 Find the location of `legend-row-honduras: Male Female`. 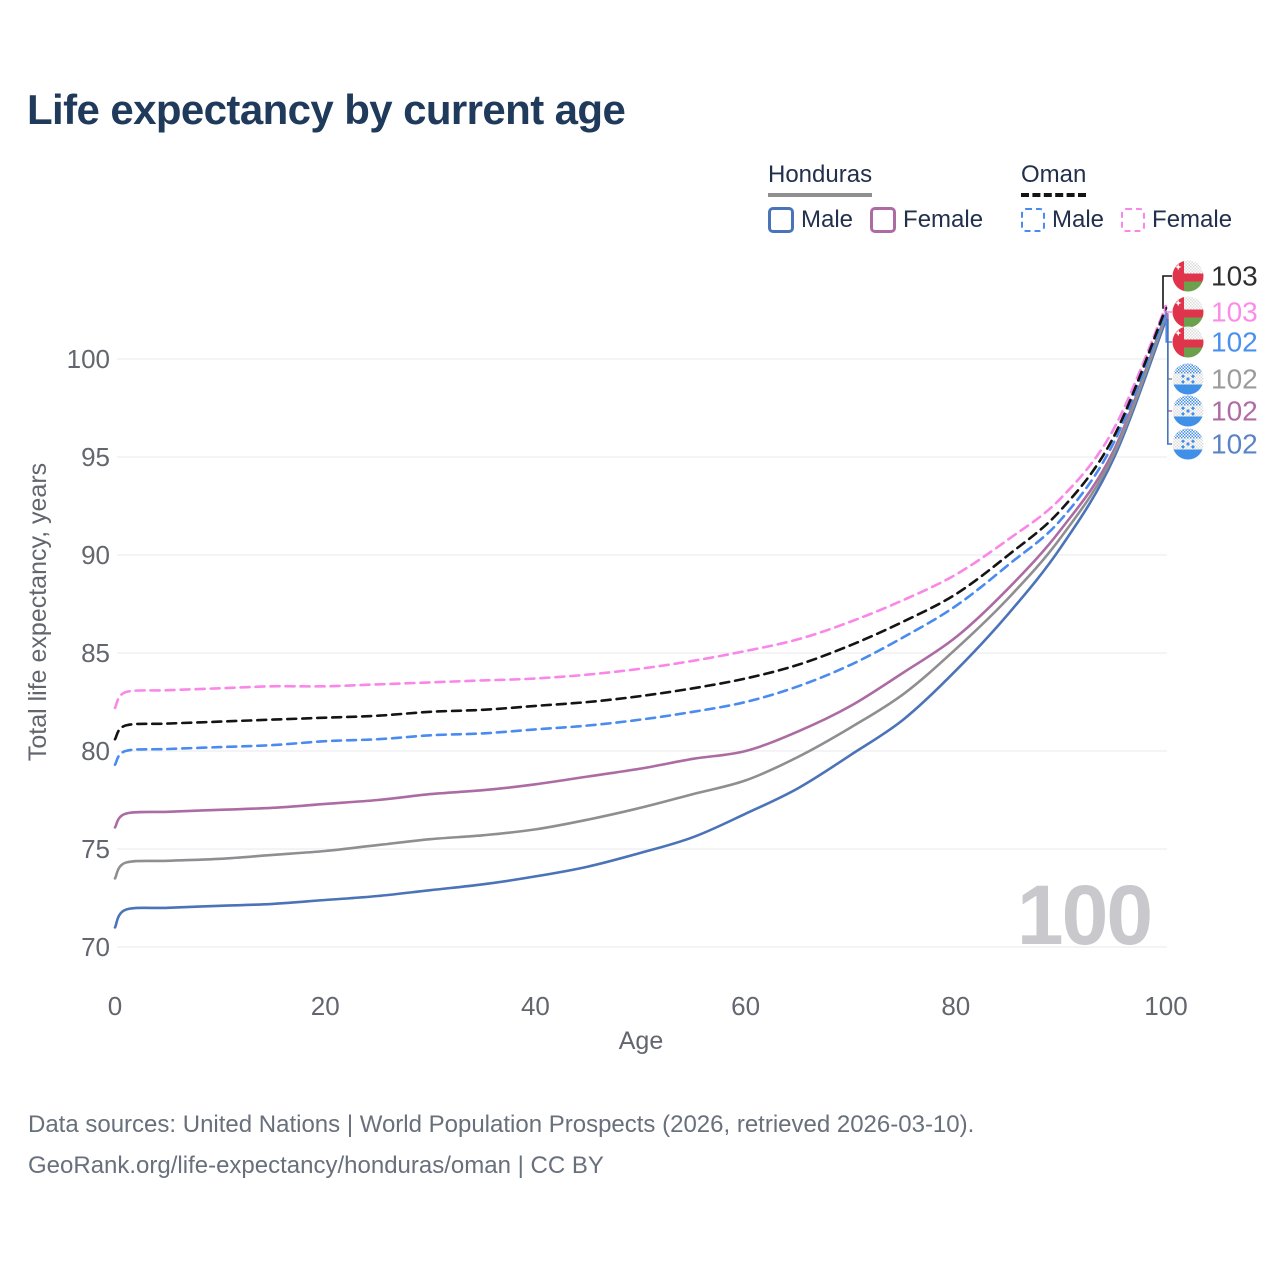

legend-row-honduras: Male Female is located at coordinates (884, 220).